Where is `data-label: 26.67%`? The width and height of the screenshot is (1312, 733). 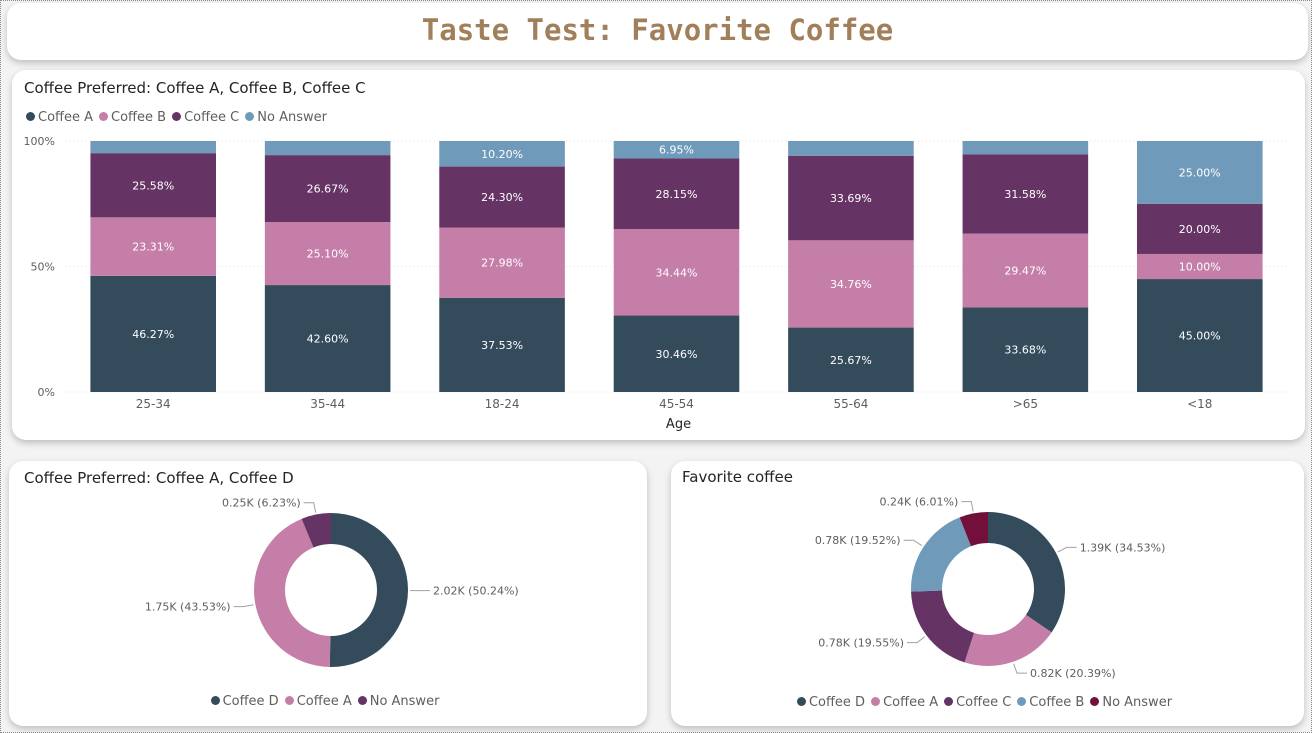 data-label: 26.67% is located at coordinates (328, 189).